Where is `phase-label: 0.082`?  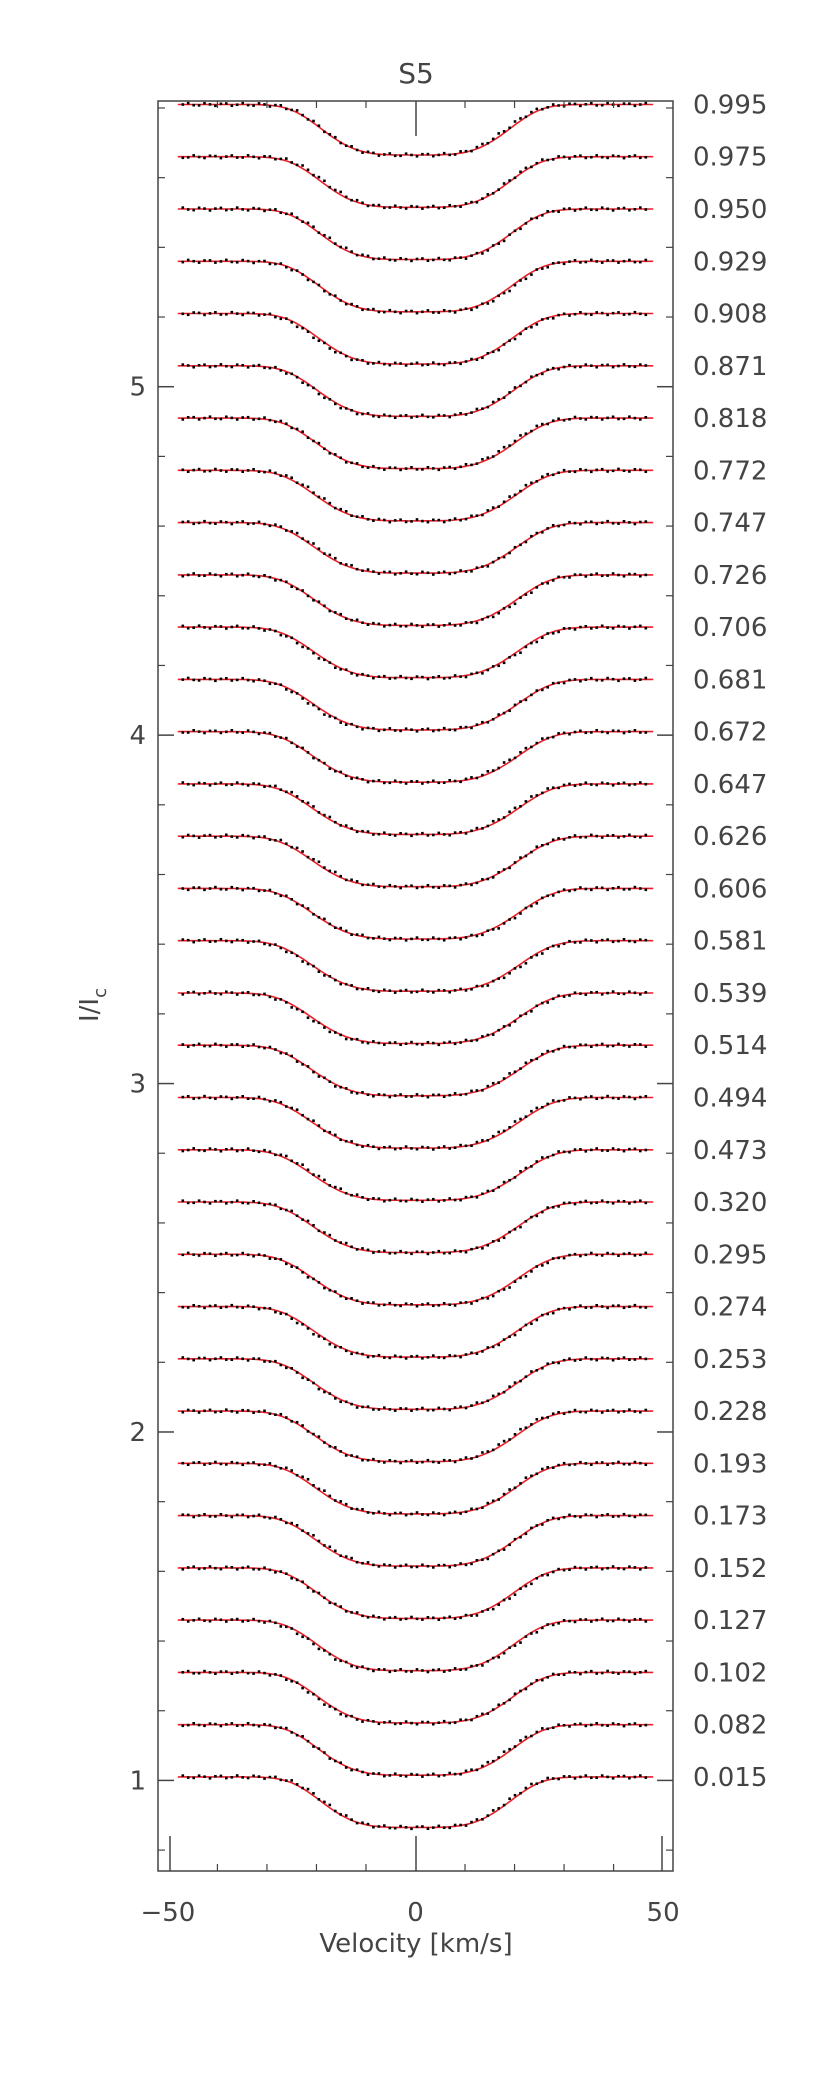
phase-label: 0.082 is located at coordinates (730, 1726).